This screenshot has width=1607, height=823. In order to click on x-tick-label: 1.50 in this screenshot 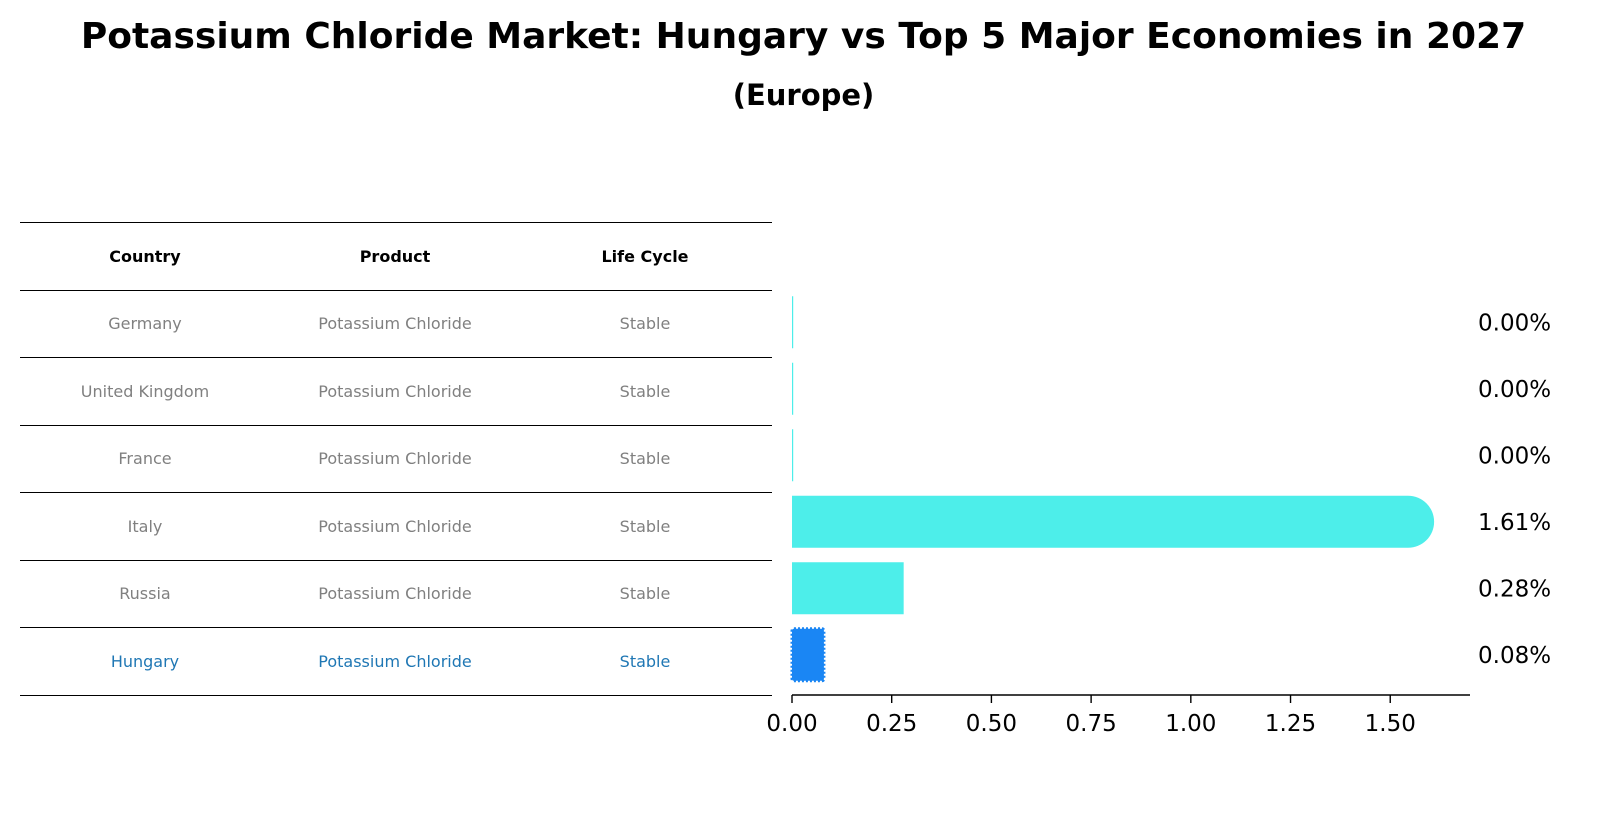, I will do `click(1390, 724)`.